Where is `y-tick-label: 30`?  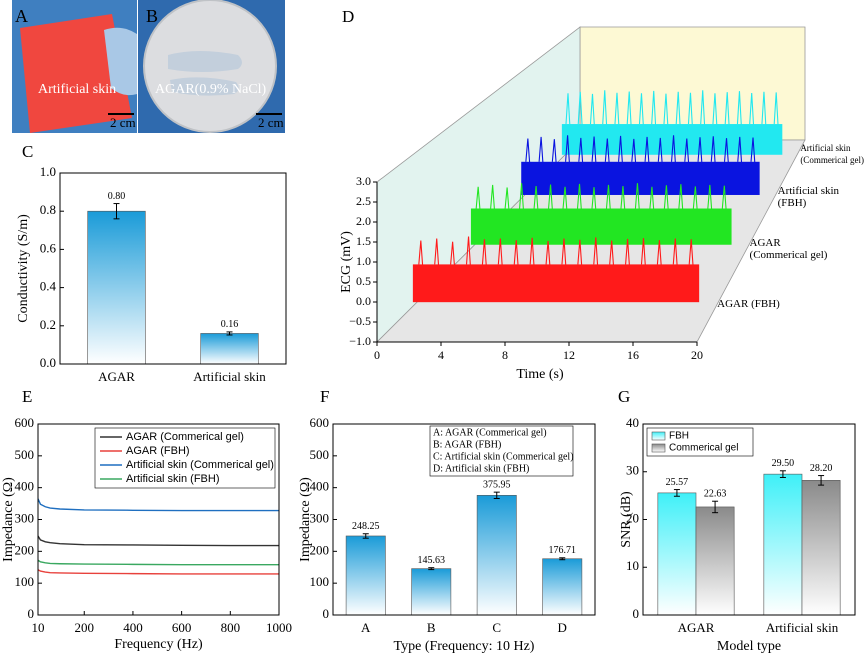
y-tick-label: 30 is located at coordinates (632, 470).